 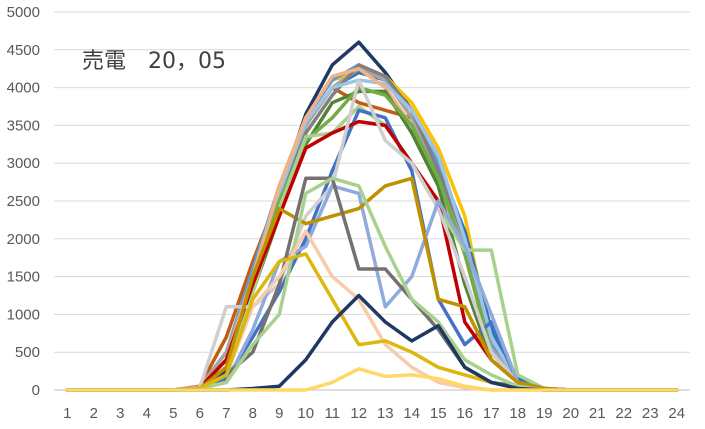 I want to click on x-tick-label: 12, so click(x=358, y=413).